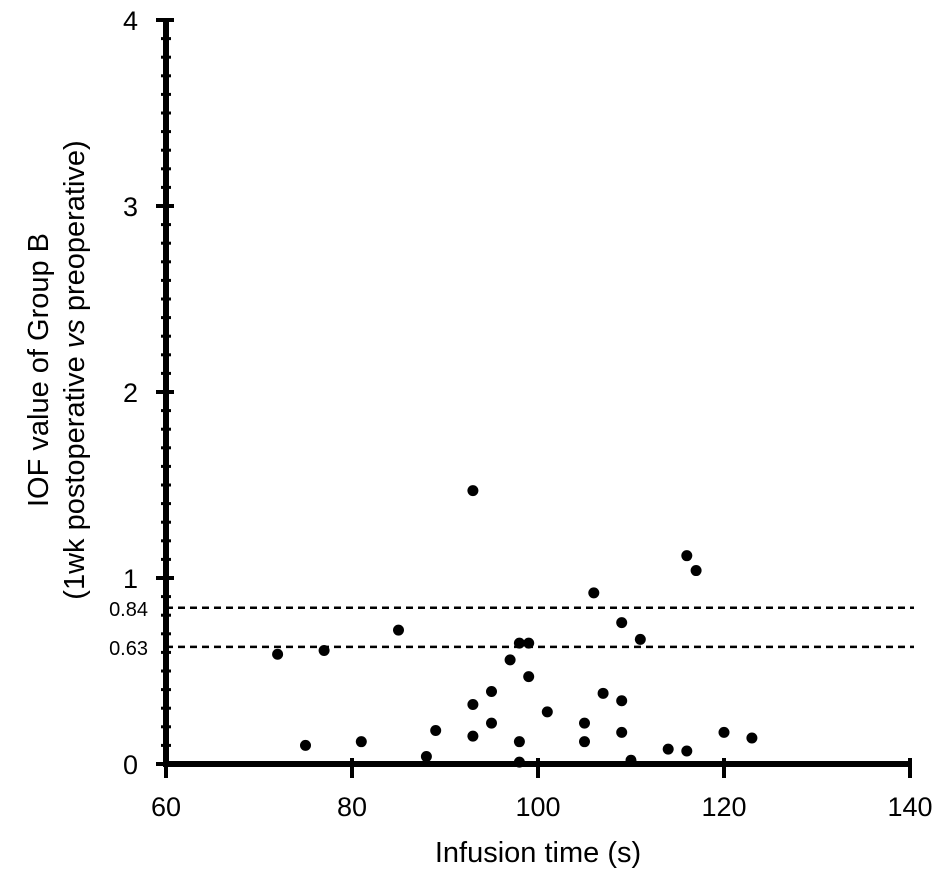 The image size is (945, 874). I want to click on y-axis-title-line2-italic: vs, so click(75, 333).